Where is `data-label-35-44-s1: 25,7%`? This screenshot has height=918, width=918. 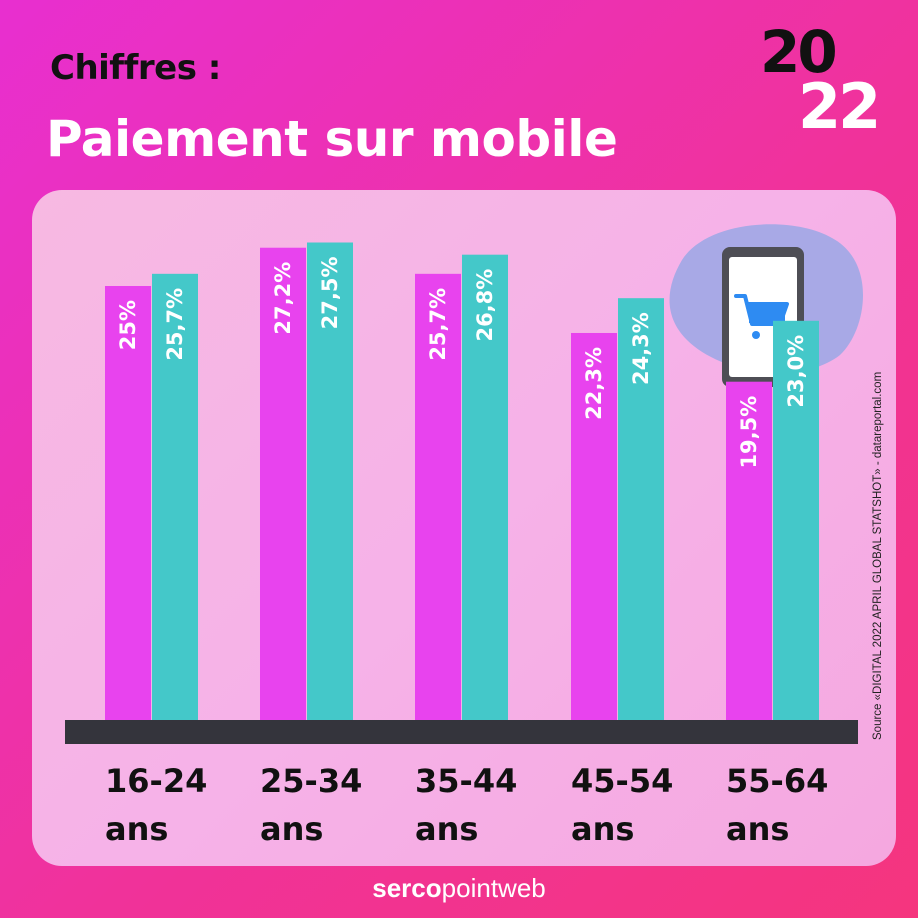 data-label-35-44-s1: 25,7% is located at coordinates (438, 324).